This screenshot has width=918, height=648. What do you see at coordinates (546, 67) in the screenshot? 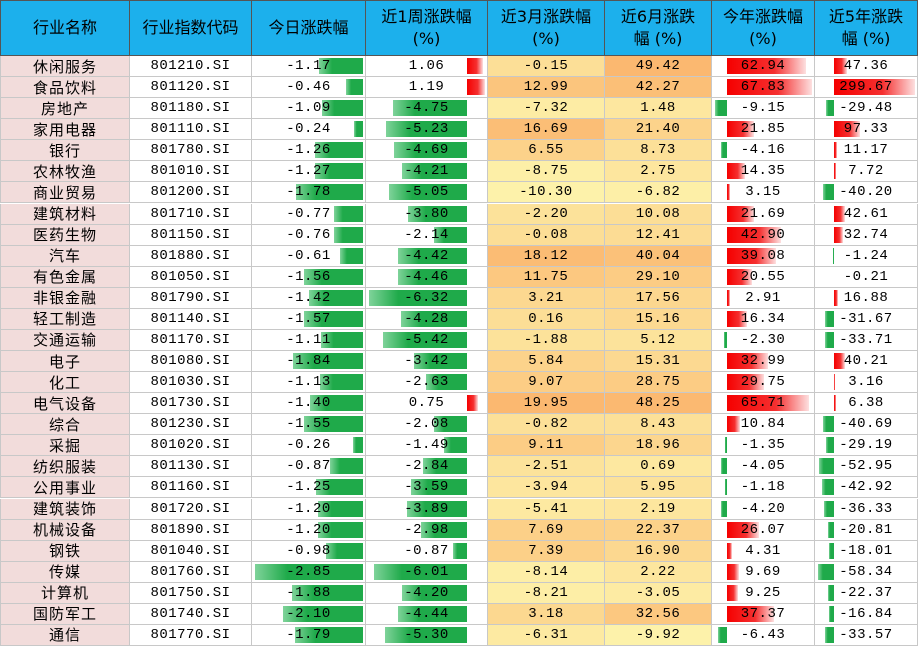
I see `data-cell: -0.15` at bounding box center [546, 67].